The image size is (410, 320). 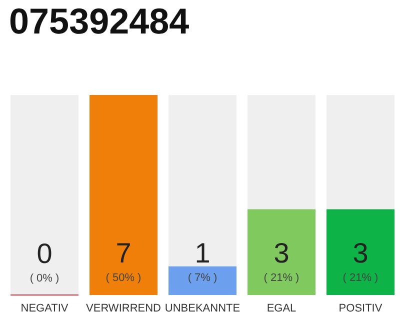 What do you see at coordinates (124, 261) in the screenshot?
I see `data-label: 7 ( 50% )` at bounding box center [124, 261].